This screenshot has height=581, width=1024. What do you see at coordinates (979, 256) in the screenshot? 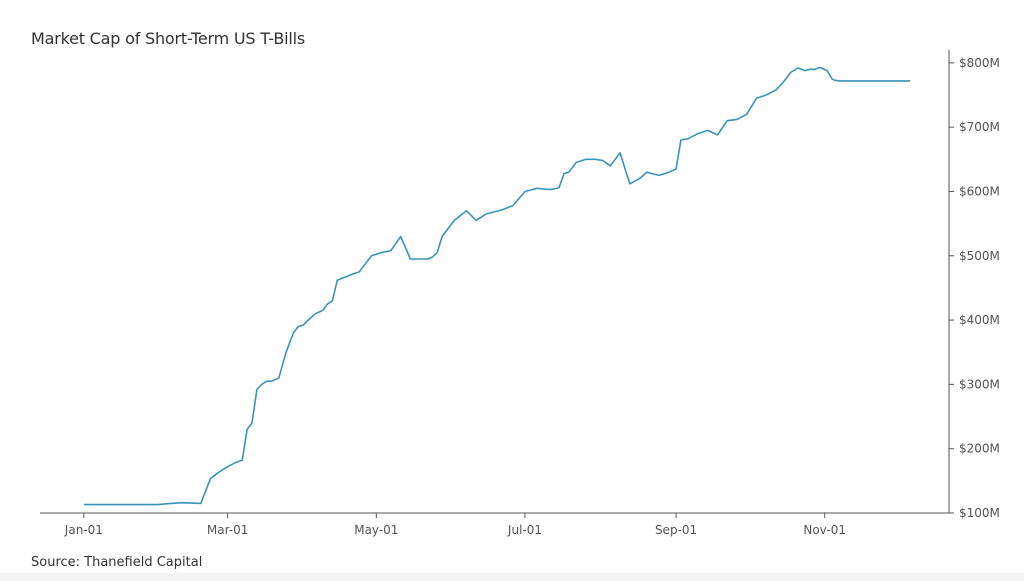
I see `y-tick-label: $500M` at bounding box center [979, 256].